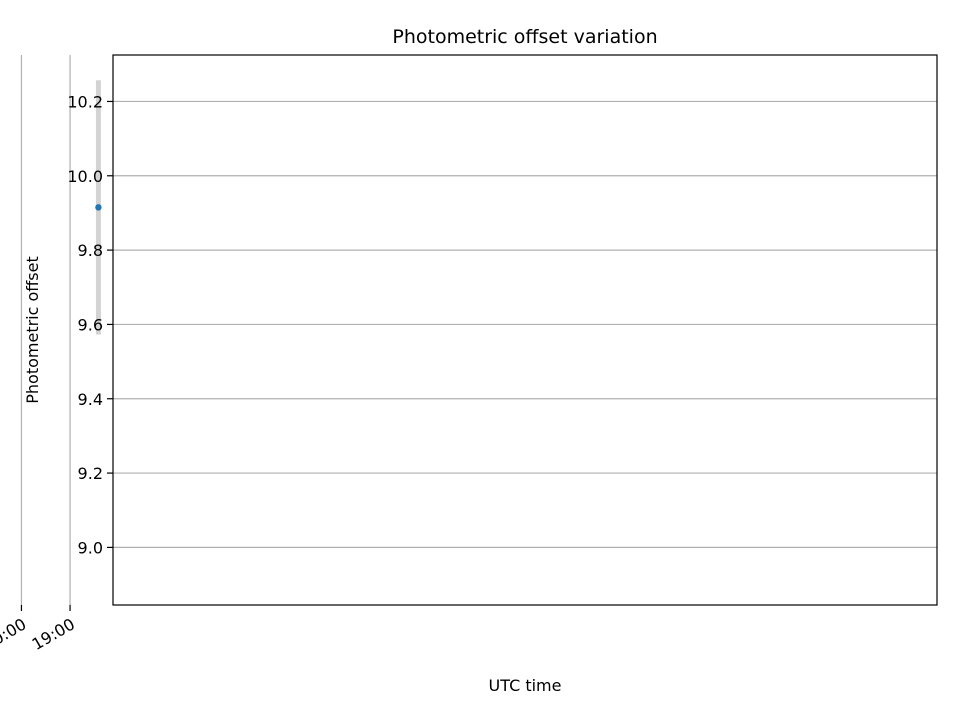  I want to click on point-layer, so click(98, 207).